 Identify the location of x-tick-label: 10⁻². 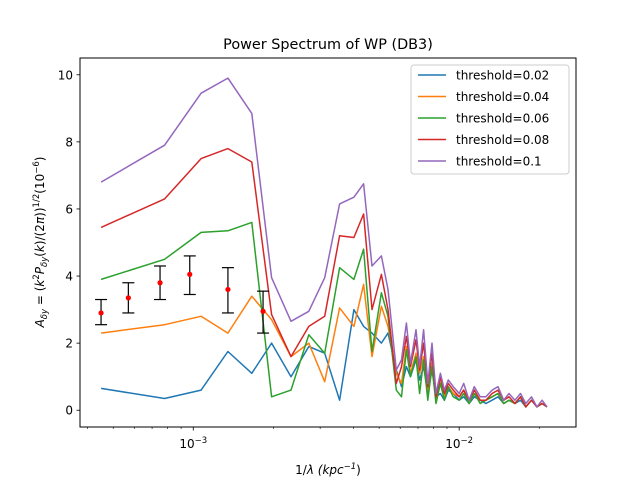
(459, 443).